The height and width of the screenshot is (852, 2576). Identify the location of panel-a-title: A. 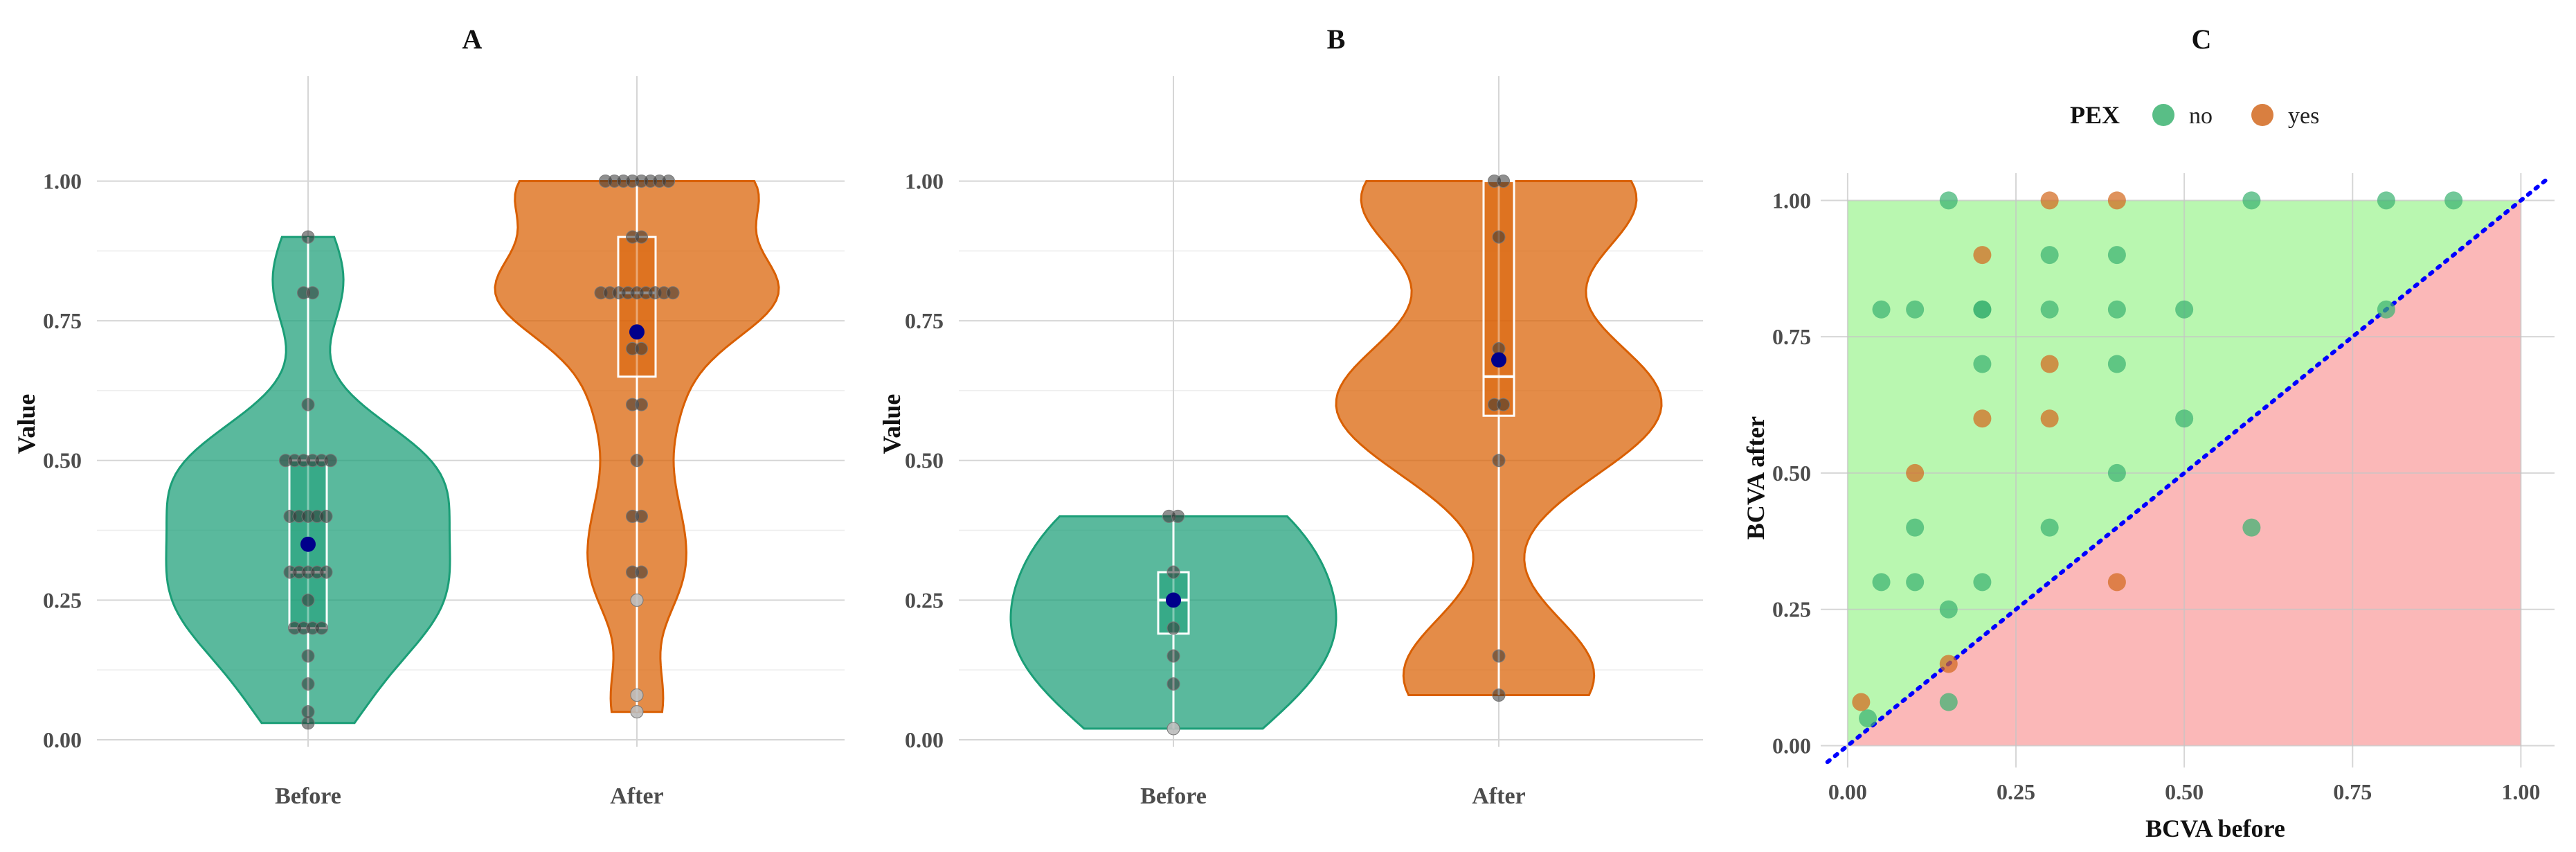
(472, 39).